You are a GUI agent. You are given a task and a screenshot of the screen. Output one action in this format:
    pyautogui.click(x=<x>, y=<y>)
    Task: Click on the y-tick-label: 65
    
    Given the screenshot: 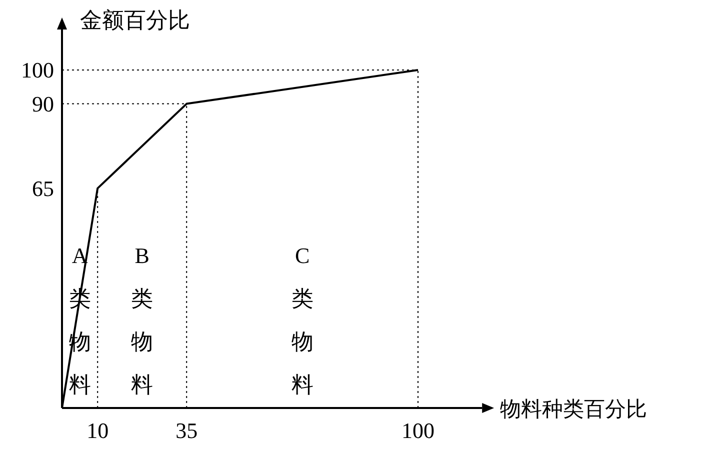 What is the action you would take?
    pyautogui.click(x=43, y=188)
    